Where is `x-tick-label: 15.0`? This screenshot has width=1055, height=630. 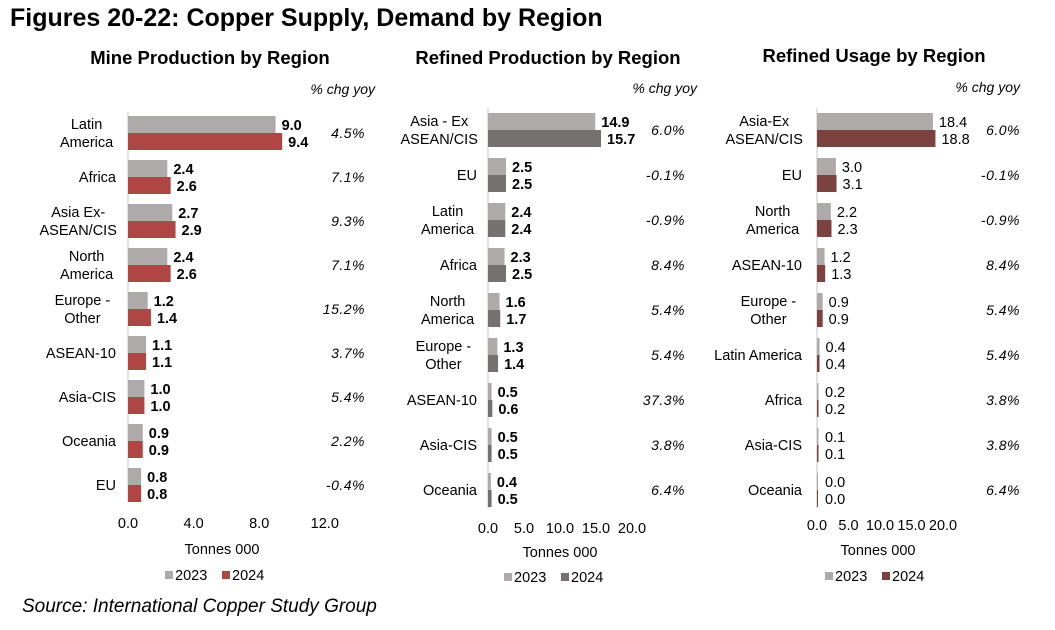
x-tick-label: 15.0 is located at coordinates (911, 526).